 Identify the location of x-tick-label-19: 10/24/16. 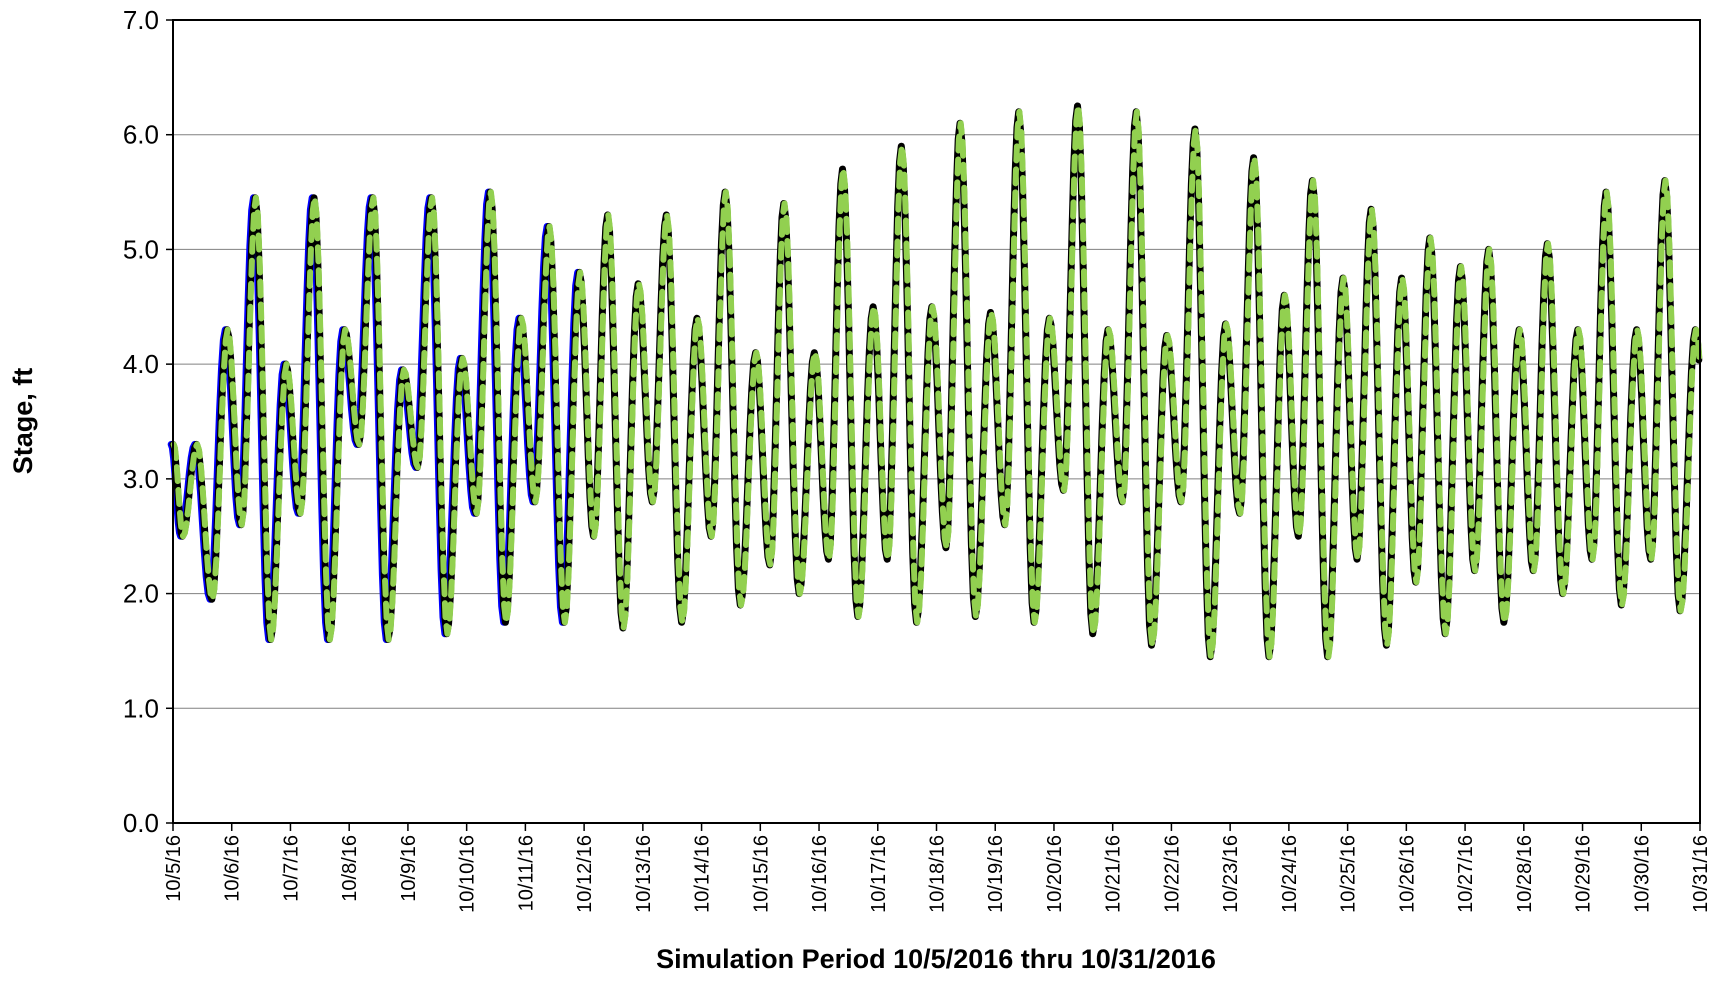
(1290, 874).